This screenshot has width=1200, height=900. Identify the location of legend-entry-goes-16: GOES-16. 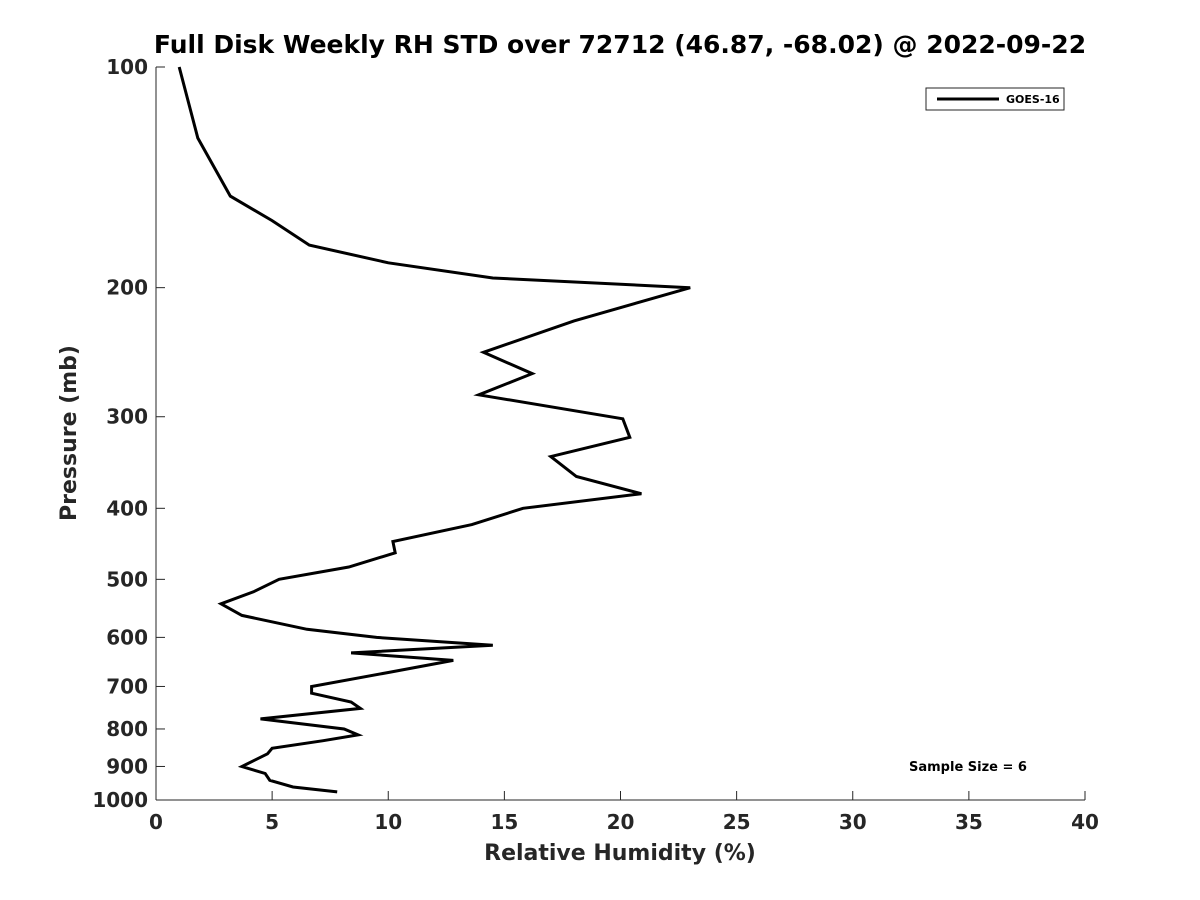
(1033, 99).